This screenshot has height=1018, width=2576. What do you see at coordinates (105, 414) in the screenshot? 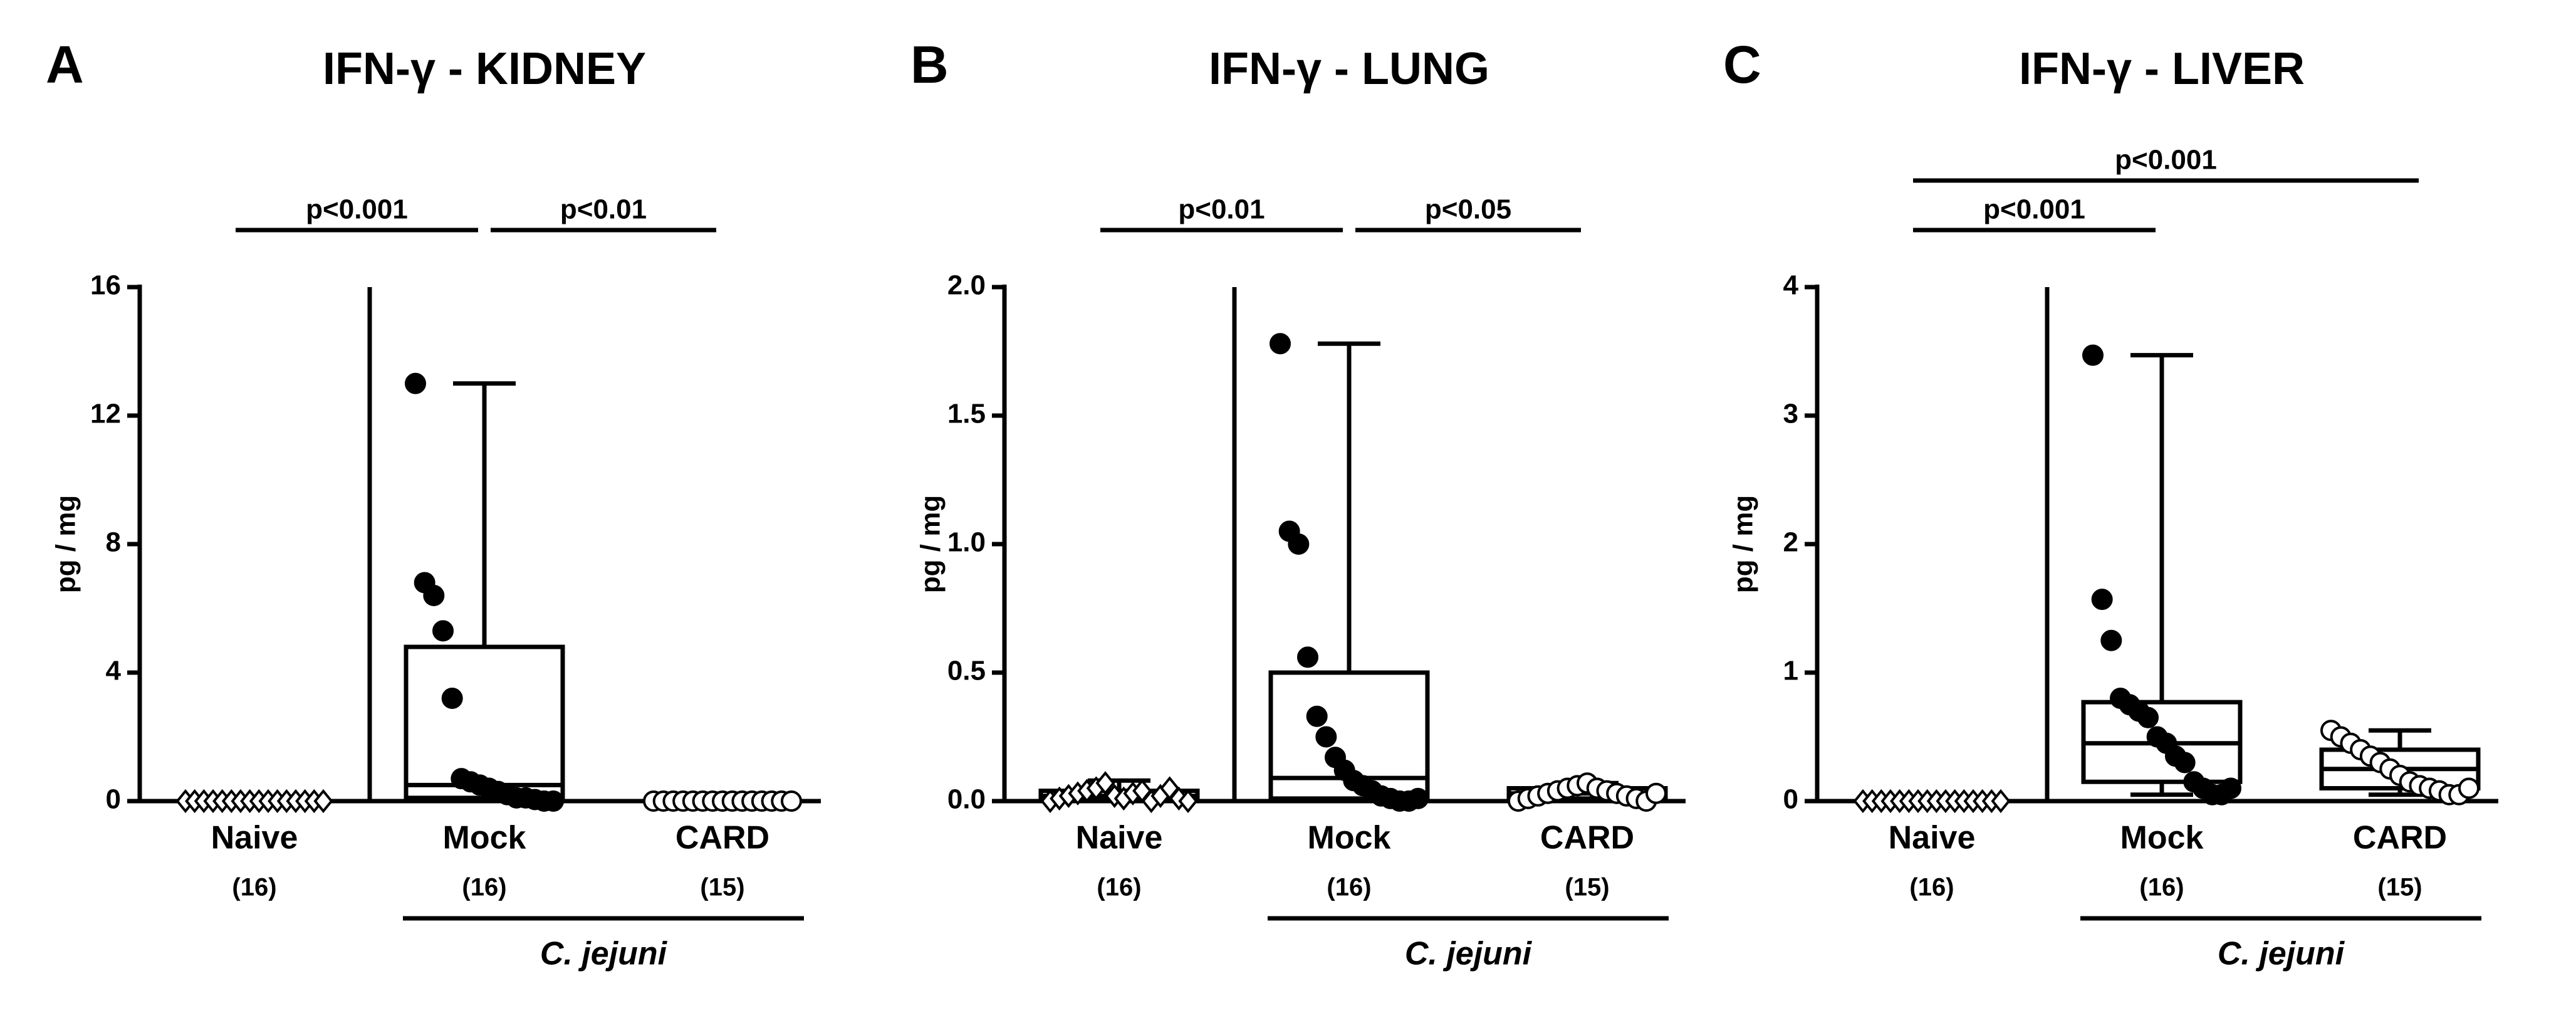
I see `y-tick-label: 12` at bounding box center [105, 414].